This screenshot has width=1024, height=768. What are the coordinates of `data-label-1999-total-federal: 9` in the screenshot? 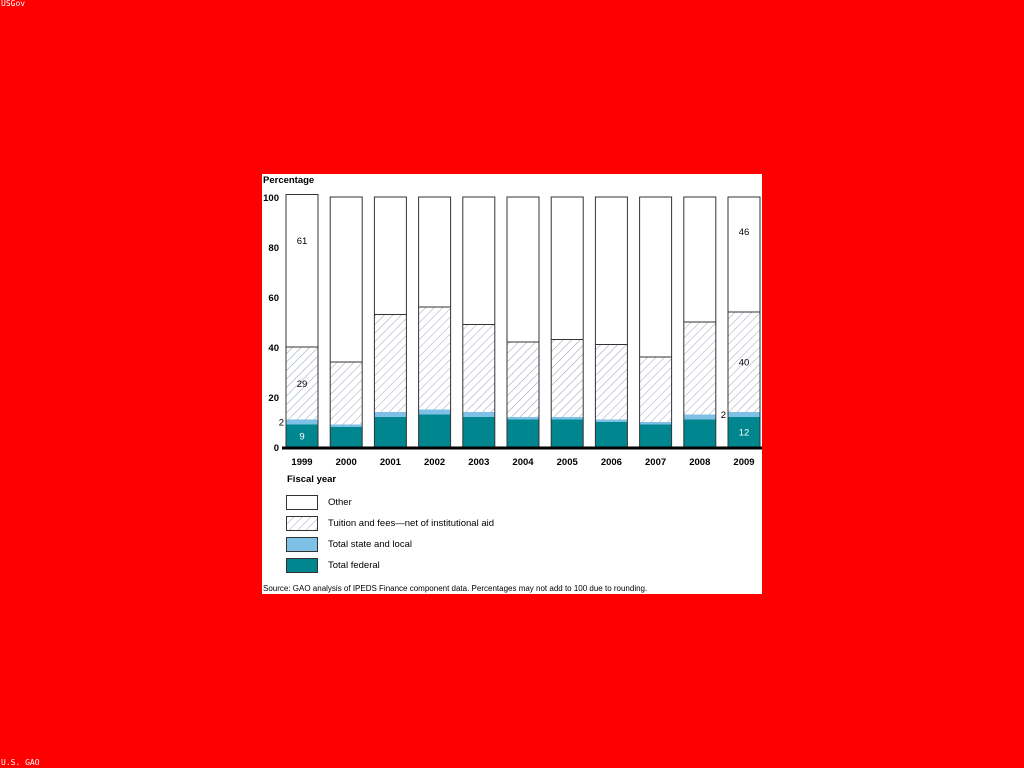 It's located at (301, 436).